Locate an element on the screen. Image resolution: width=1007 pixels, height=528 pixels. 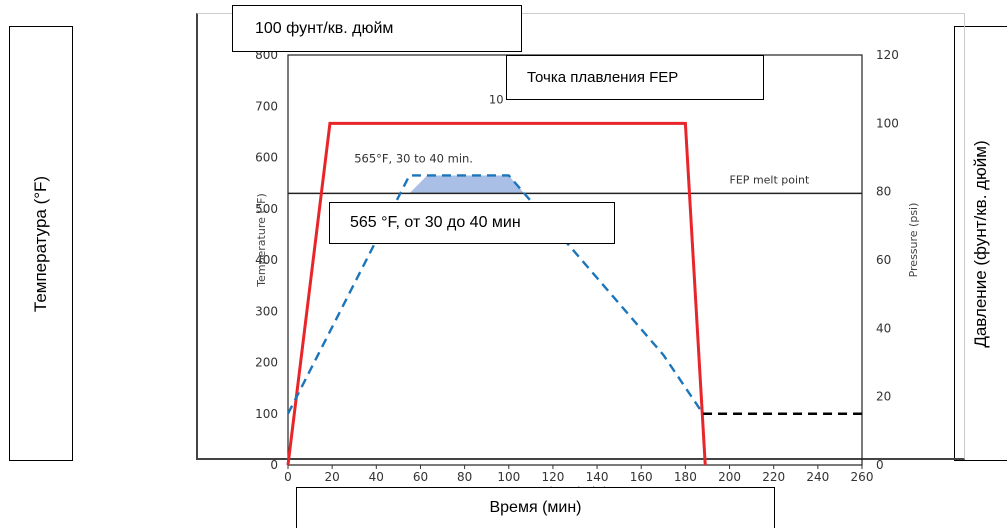
y2-tick-label: 0 is located at coordinates (880, 465).